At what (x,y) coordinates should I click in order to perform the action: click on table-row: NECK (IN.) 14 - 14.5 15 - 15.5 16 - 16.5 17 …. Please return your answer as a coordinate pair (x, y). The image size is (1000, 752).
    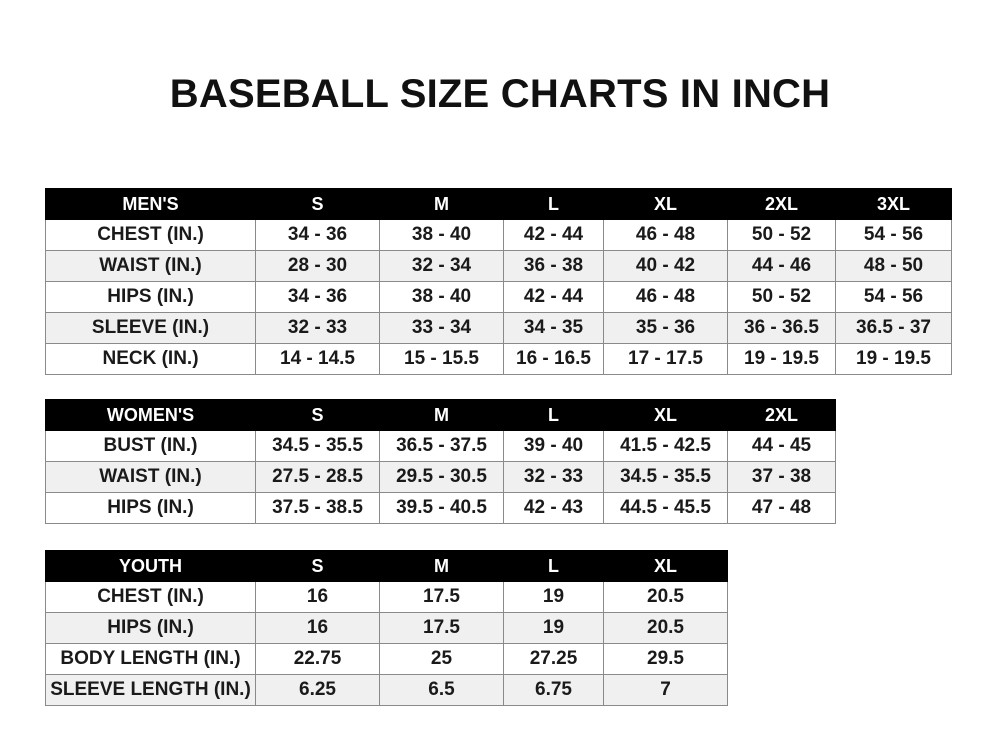
    Looking at the image, I should click on (498, 359).